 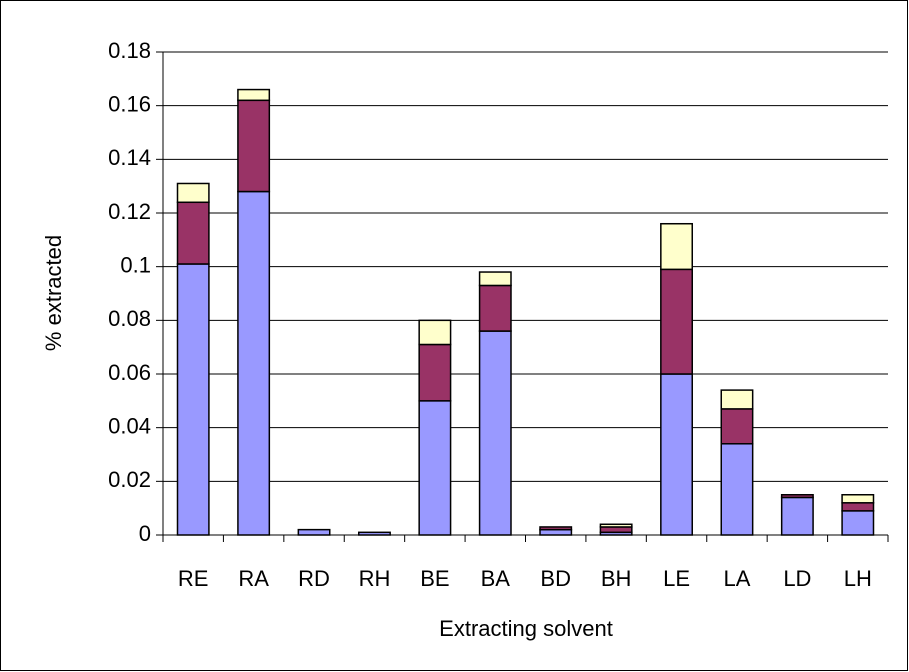 What do you see at coordinates (253, 578) in the screenshot?
I see `x-tick-label: RA` at bounding box center [253, 578].